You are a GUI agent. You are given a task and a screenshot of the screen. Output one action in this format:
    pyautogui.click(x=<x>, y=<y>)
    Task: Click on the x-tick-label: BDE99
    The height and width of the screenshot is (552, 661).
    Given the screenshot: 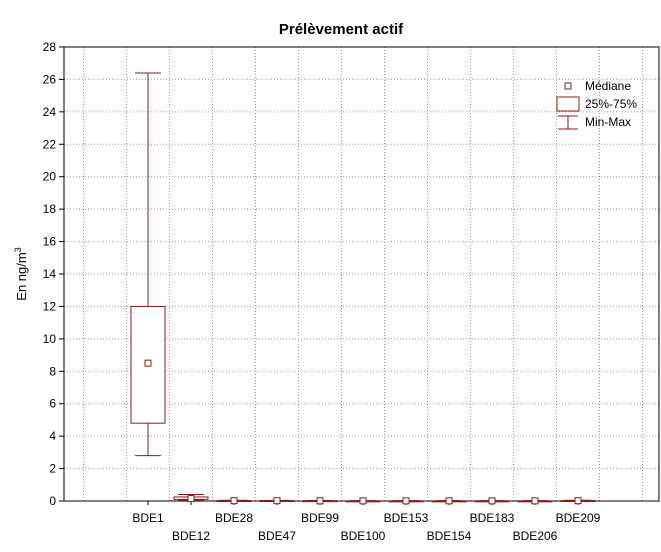 What is the action you would take?
    pyautogui.click(x=320, y=518)
    